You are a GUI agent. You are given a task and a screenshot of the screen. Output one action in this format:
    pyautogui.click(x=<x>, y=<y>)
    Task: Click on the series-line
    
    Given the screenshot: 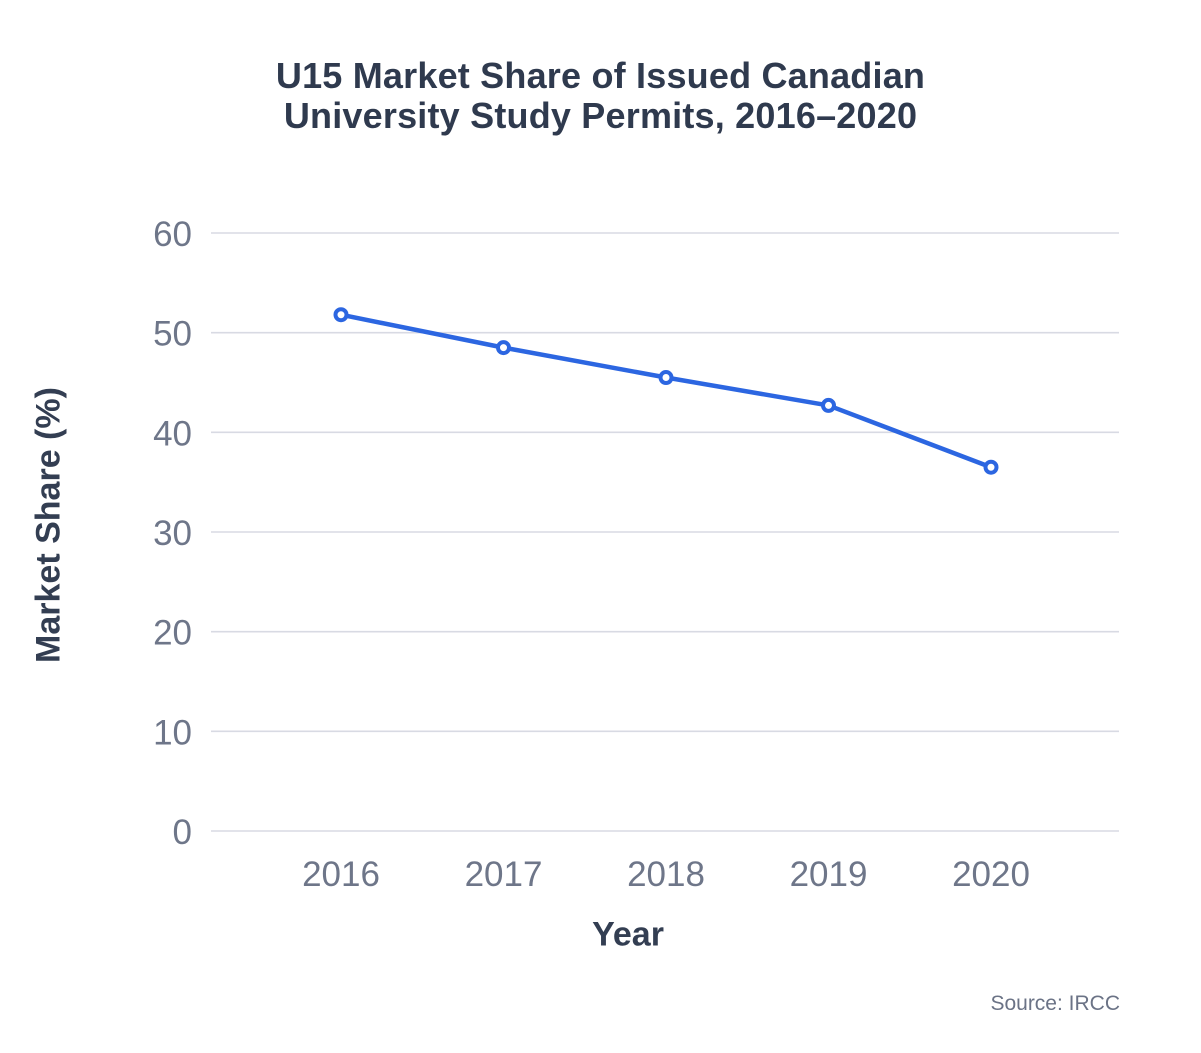 What is the action you would take?
    pyautogui.click(x=666, y=391)
    